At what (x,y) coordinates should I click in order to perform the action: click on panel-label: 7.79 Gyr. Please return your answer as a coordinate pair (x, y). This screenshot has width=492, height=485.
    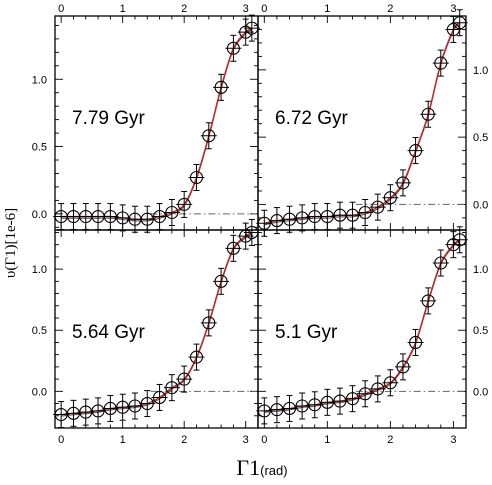
    Looking at the image, I should click on (109, 118).